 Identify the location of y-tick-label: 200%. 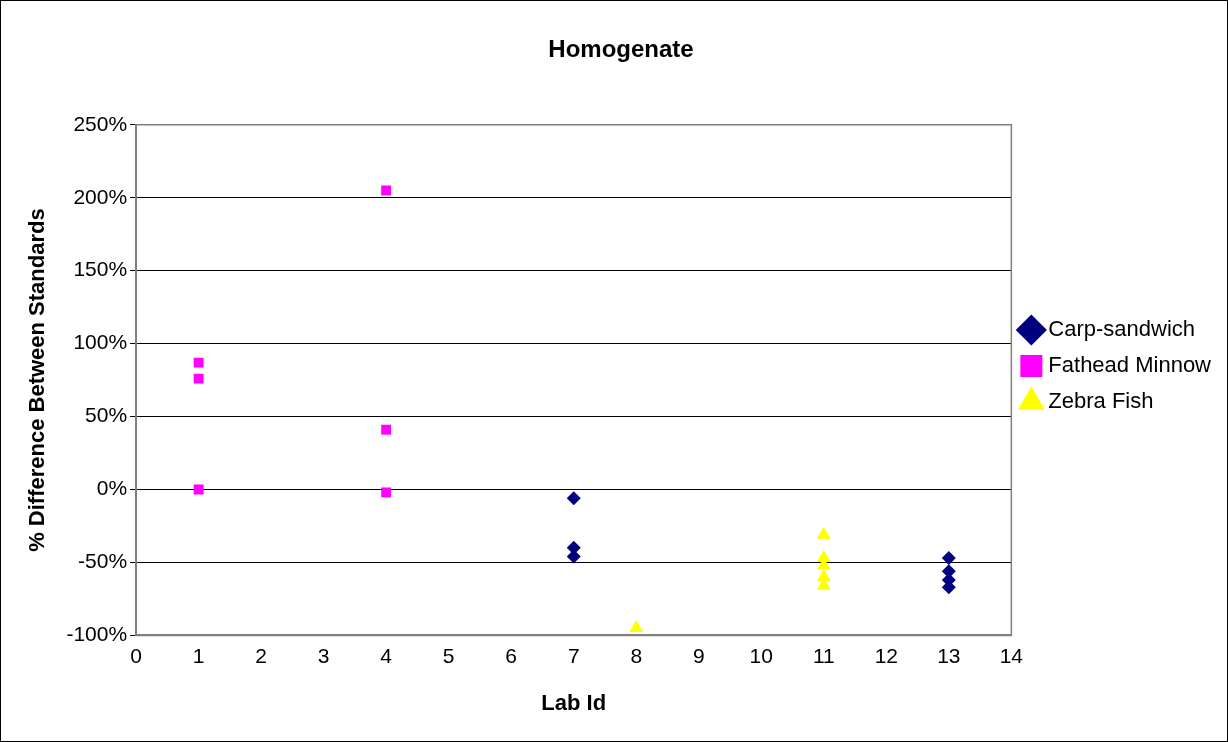
(100, 196).